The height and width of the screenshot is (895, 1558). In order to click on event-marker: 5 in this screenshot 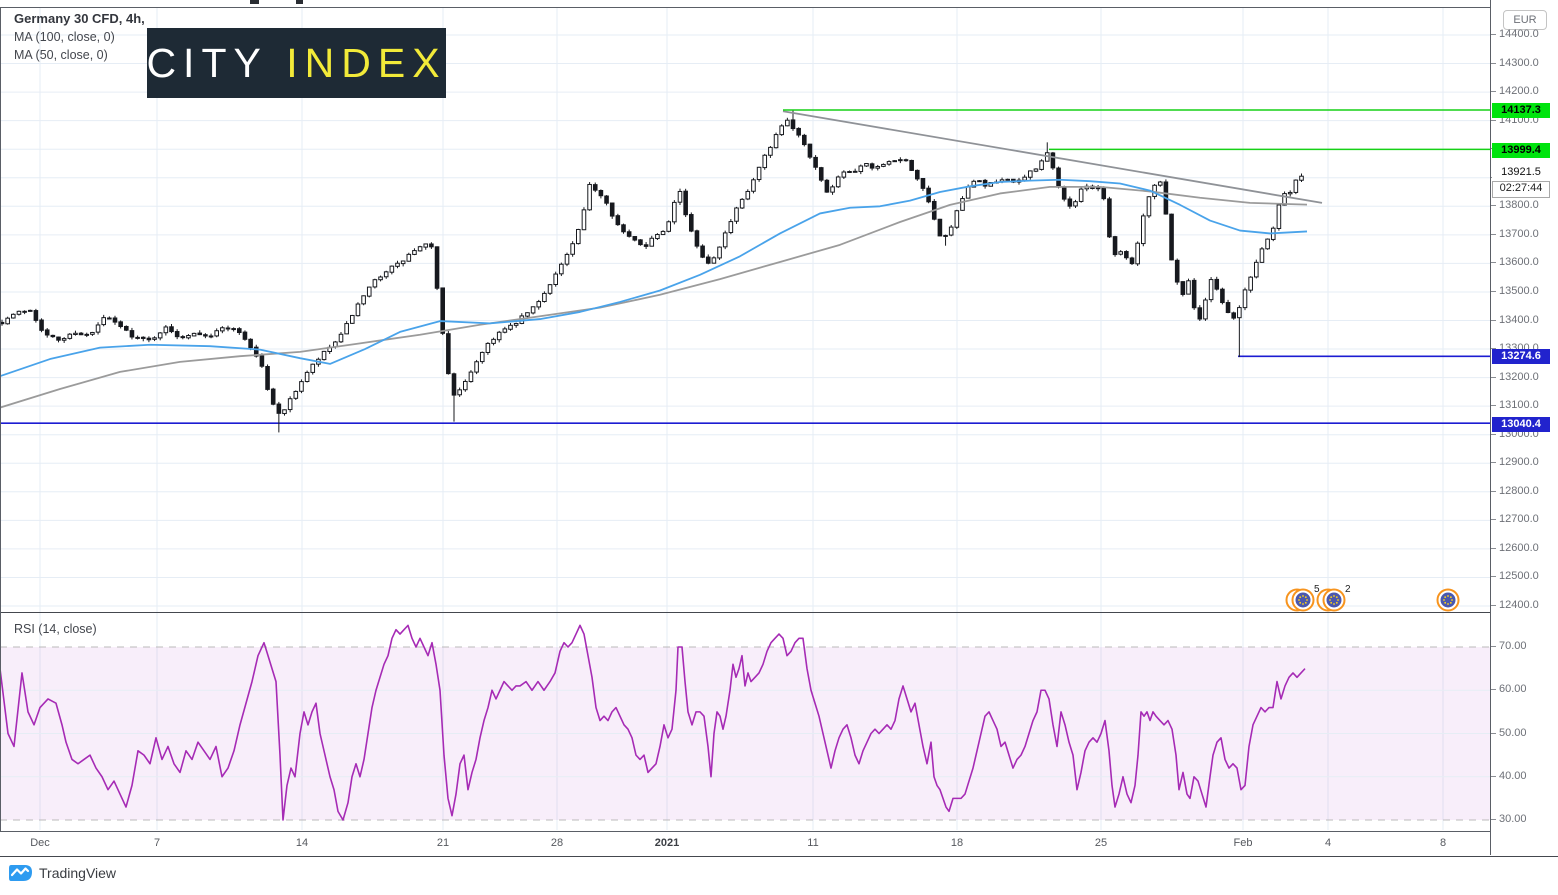, I will do `click(1303, 598)`.